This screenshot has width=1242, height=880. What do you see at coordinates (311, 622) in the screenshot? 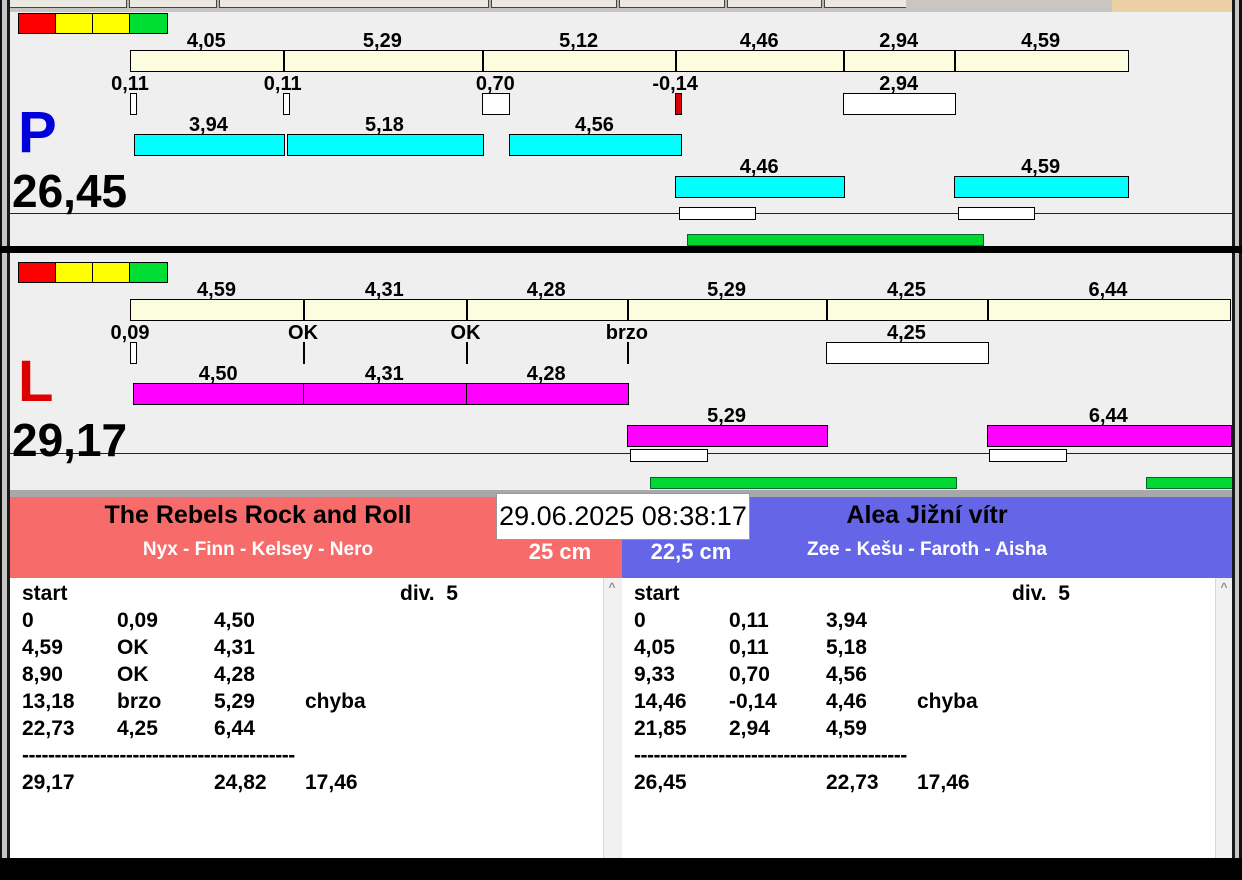
I see `table-row: 0 0,09 4,50` at bounding box center [311, 622].